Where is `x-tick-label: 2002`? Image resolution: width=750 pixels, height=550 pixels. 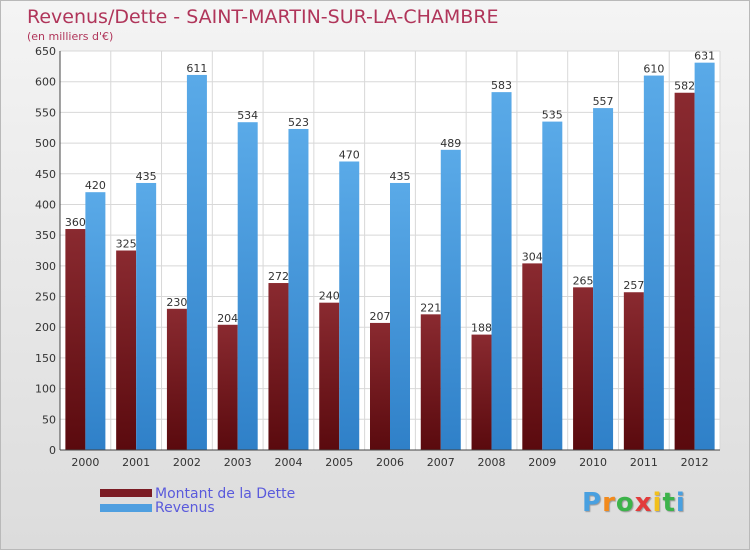 x-tick-label: 2002 is located at coordinates (187, 462).